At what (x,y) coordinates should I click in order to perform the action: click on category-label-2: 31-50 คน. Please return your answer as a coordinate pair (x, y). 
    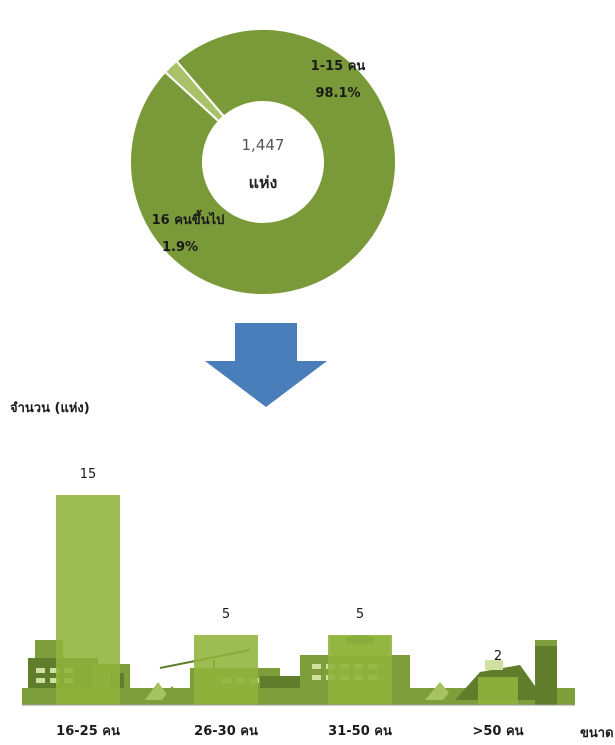
    Looking at the image, I should click on (360, 731).